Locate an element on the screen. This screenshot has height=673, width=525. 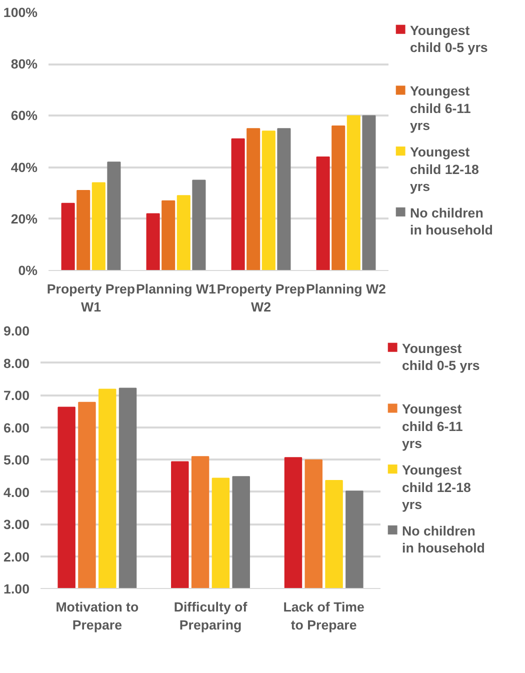
legend-label: Youngest child 12-18 yrs is located at coordinates (444, 169).